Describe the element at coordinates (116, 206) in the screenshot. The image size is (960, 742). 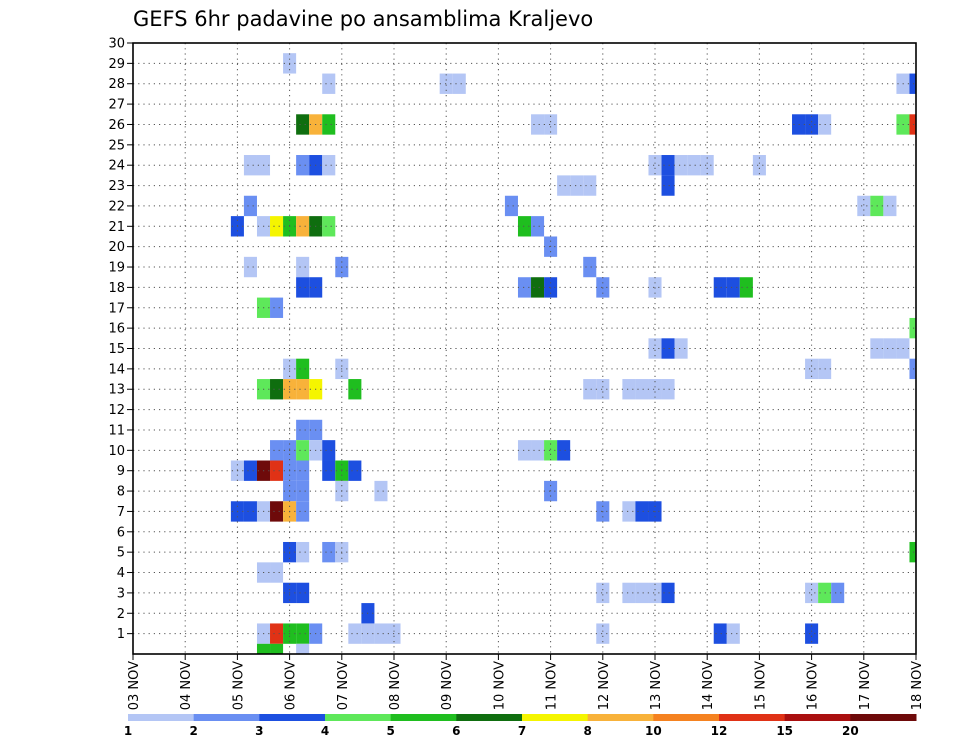
I see `y-tick-label: 22` at that location.